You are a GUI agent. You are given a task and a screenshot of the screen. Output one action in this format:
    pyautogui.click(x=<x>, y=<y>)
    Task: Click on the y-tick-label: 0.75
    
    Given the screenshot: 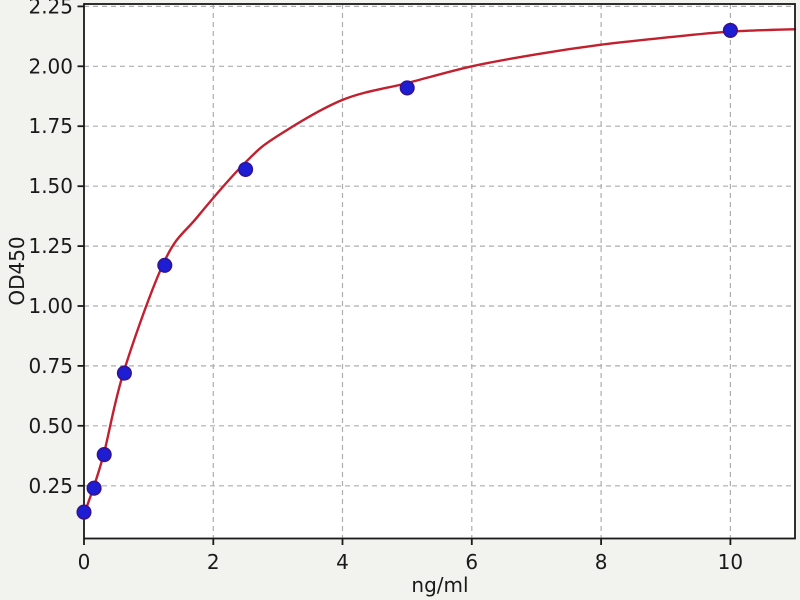 What is the action you would take?
    pyautogui.click(x=50, y=366)
    